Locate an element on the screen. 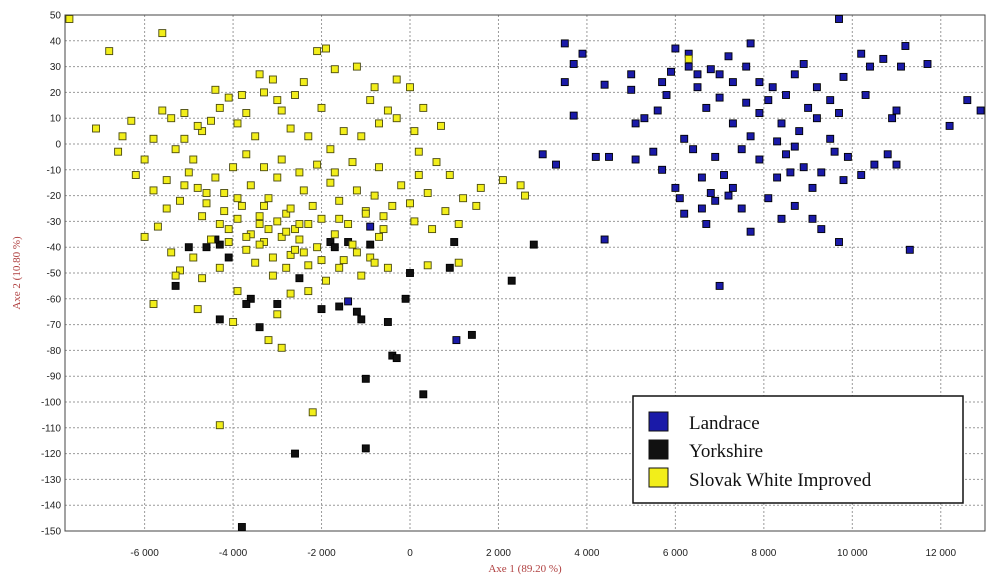 The image size is (988, 580). y-tick-label: 0 is located at coordinates (58, 145).